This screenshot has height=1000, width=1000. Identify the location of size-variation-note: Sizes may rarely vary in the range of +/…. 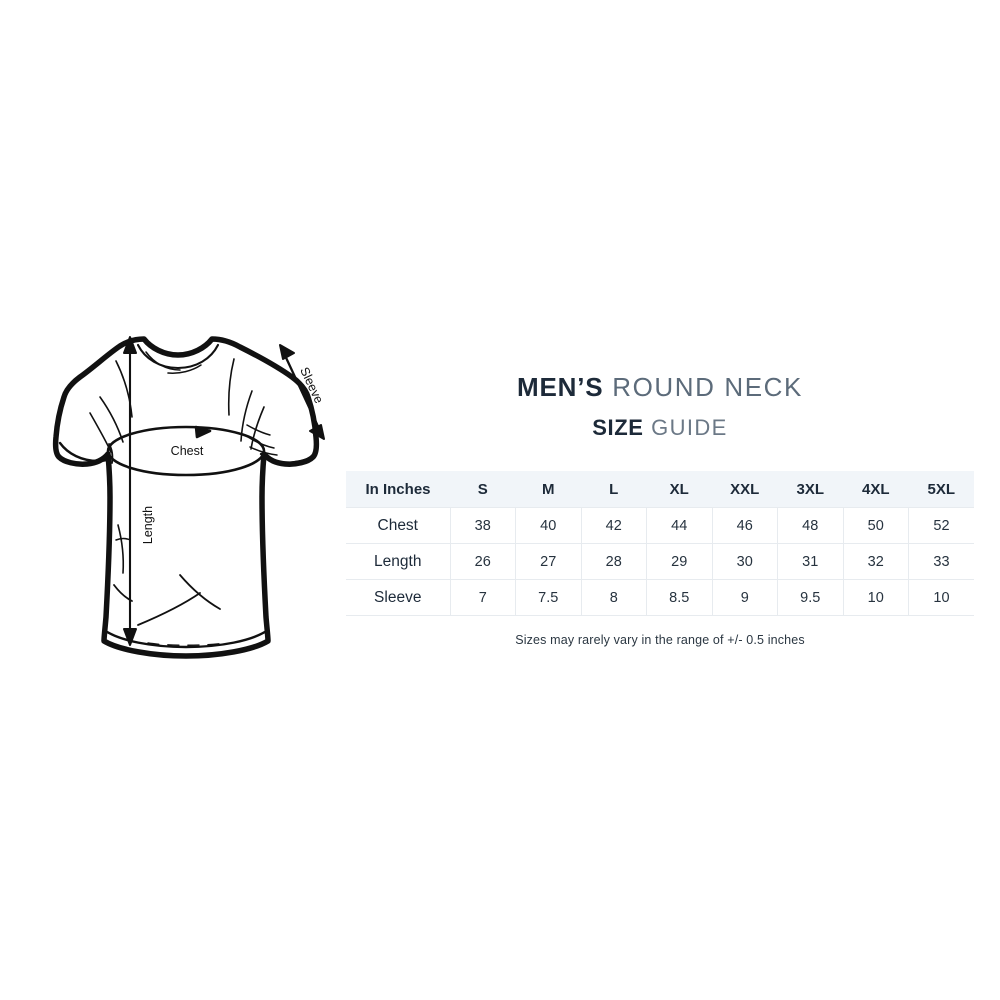
(660, 640).